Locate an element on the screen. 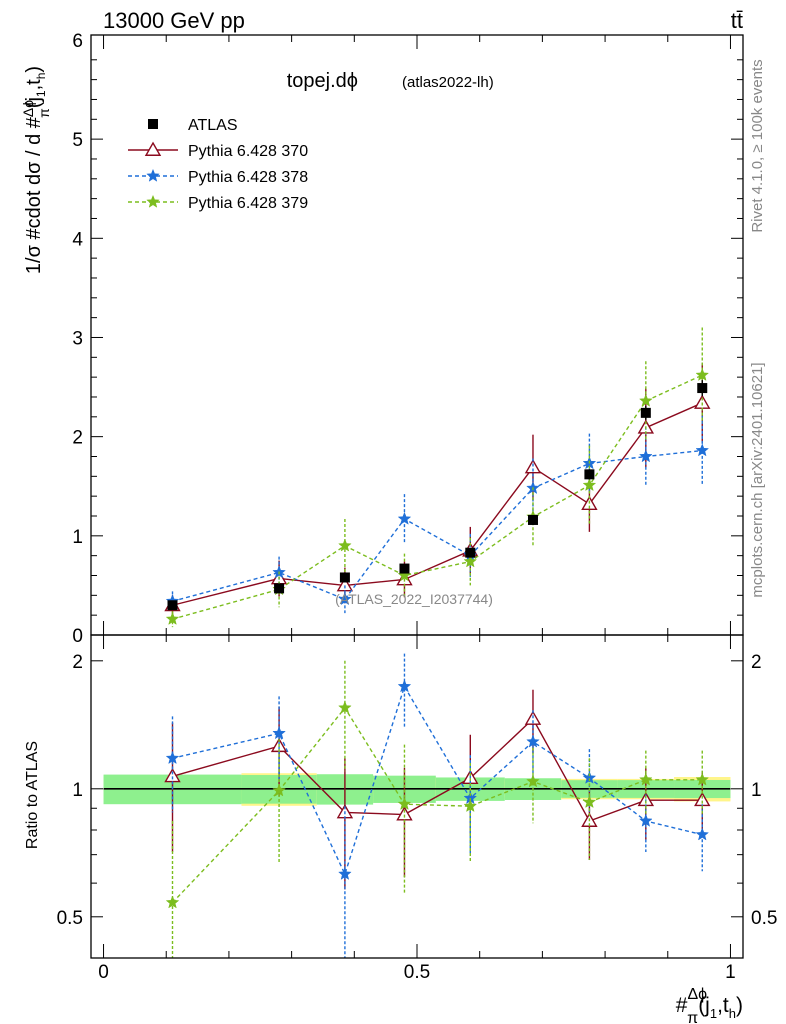 This screenshot has height=1024, width=786. ratio-tick-label: 0.5 is located at coordinates (70, 918).